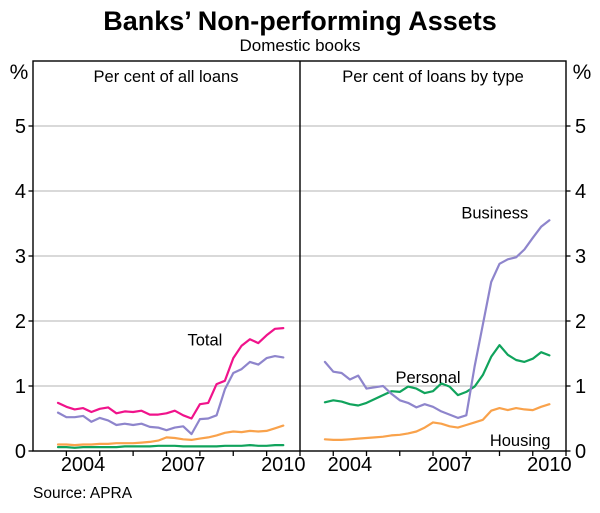 This screenshot has height=513, width=600. I want to click on series-line-business-all-loans, so click(170, 395).